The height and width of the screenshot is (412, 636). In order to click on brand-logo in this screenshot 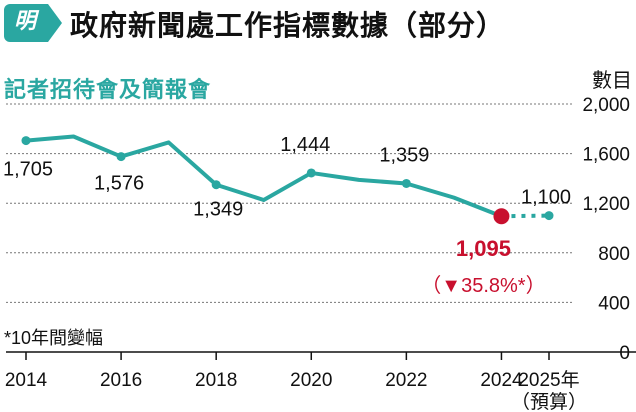, I will do `click(33, 23)`.